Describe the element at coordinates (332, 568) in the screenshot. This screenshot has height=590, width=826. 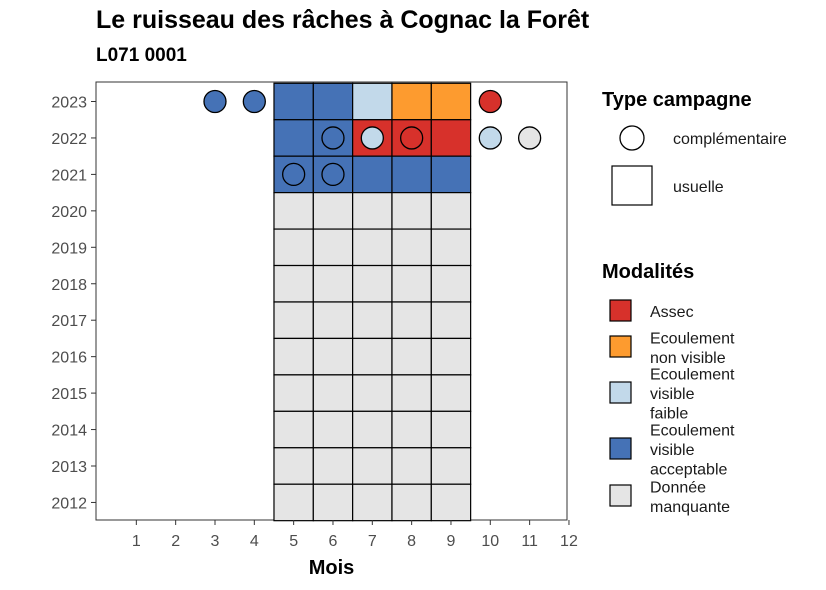
I see `x-axis-title: Mois` at that location.